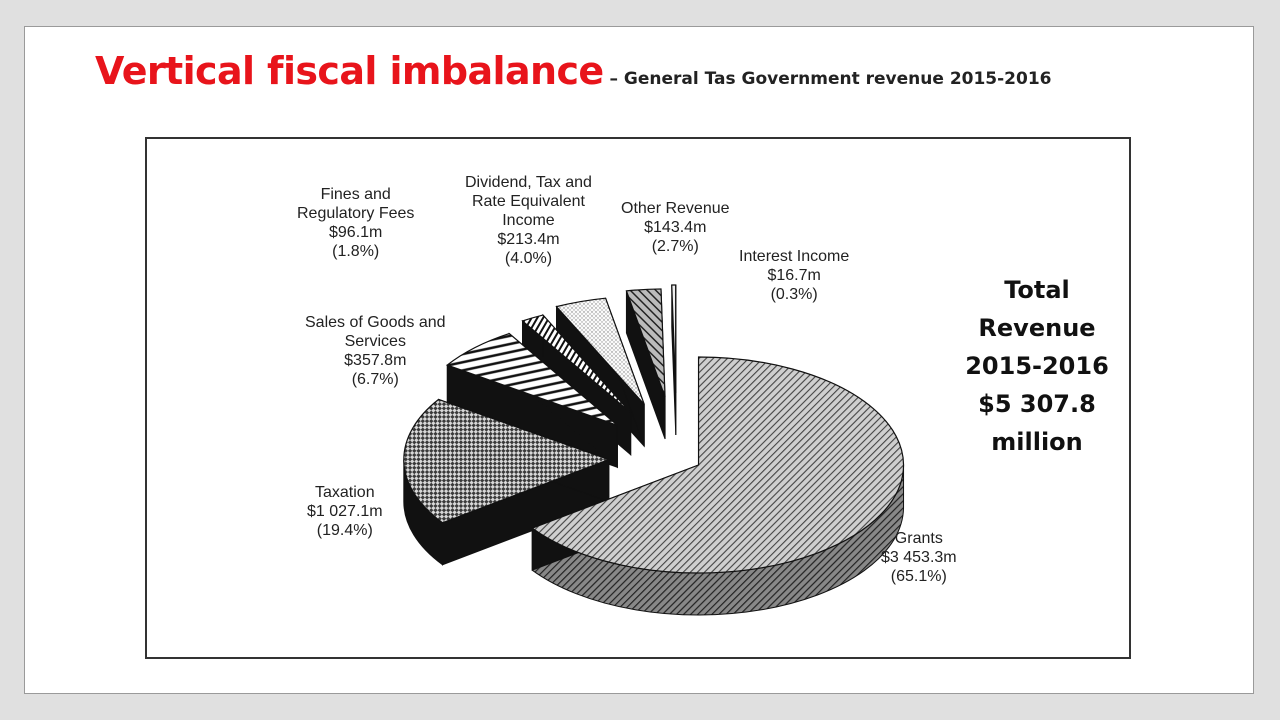  Describe the element at coordinates (645, 343) in the screenshot. I see `slice-other-revenue` at that location.